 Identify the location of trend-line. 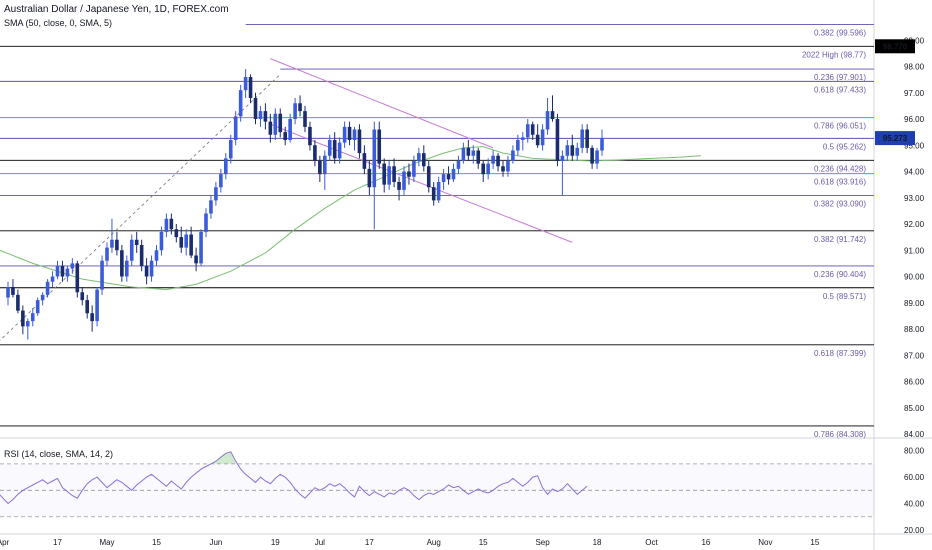
(140, 208).